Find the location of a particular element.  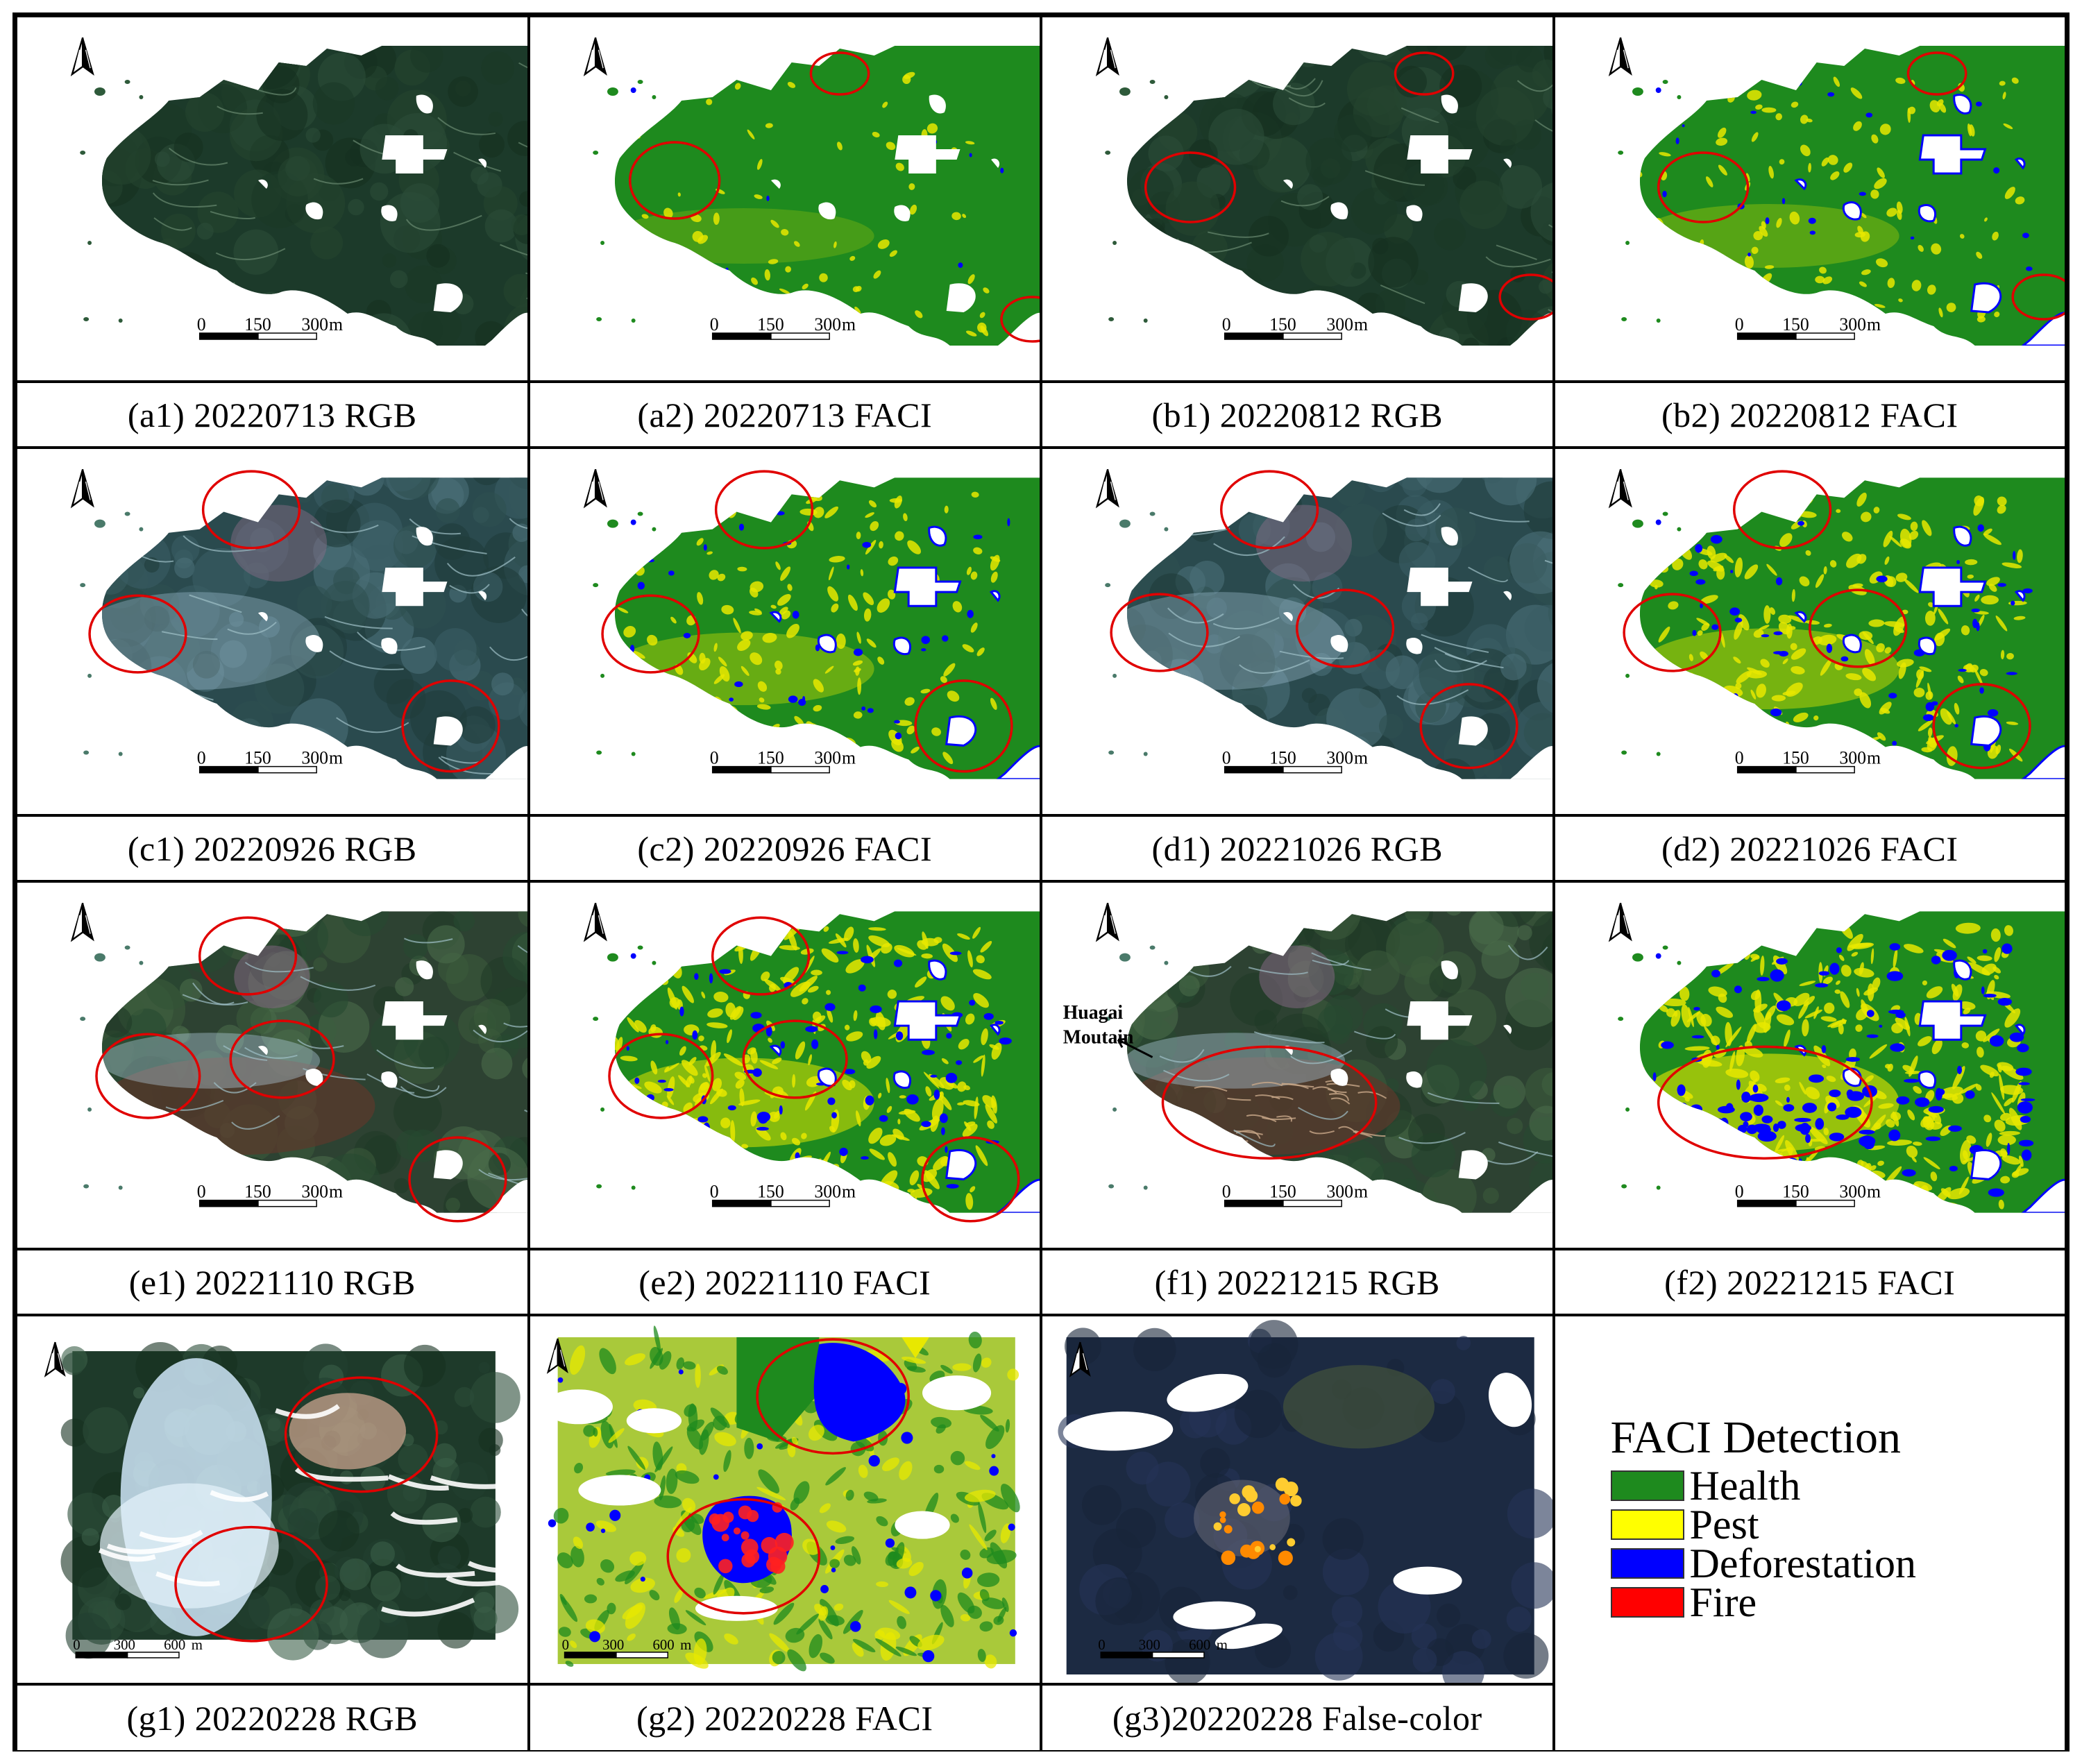

false-color-image is located at coordinates (1305, 1502).